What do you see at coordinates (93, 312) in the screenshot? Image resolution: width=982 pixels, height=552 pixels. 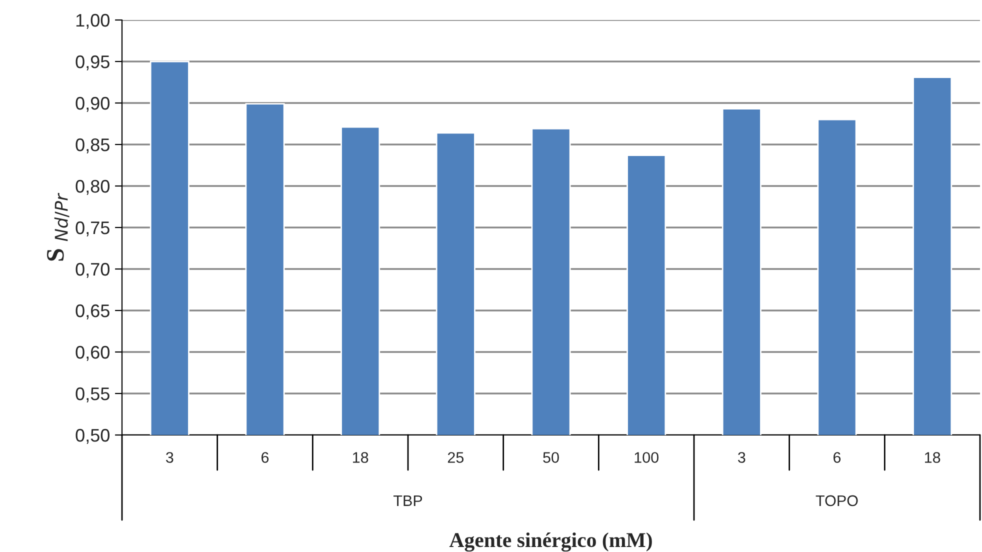 I see `y-tick-label: 0,65` at bounding box center [93, 312].